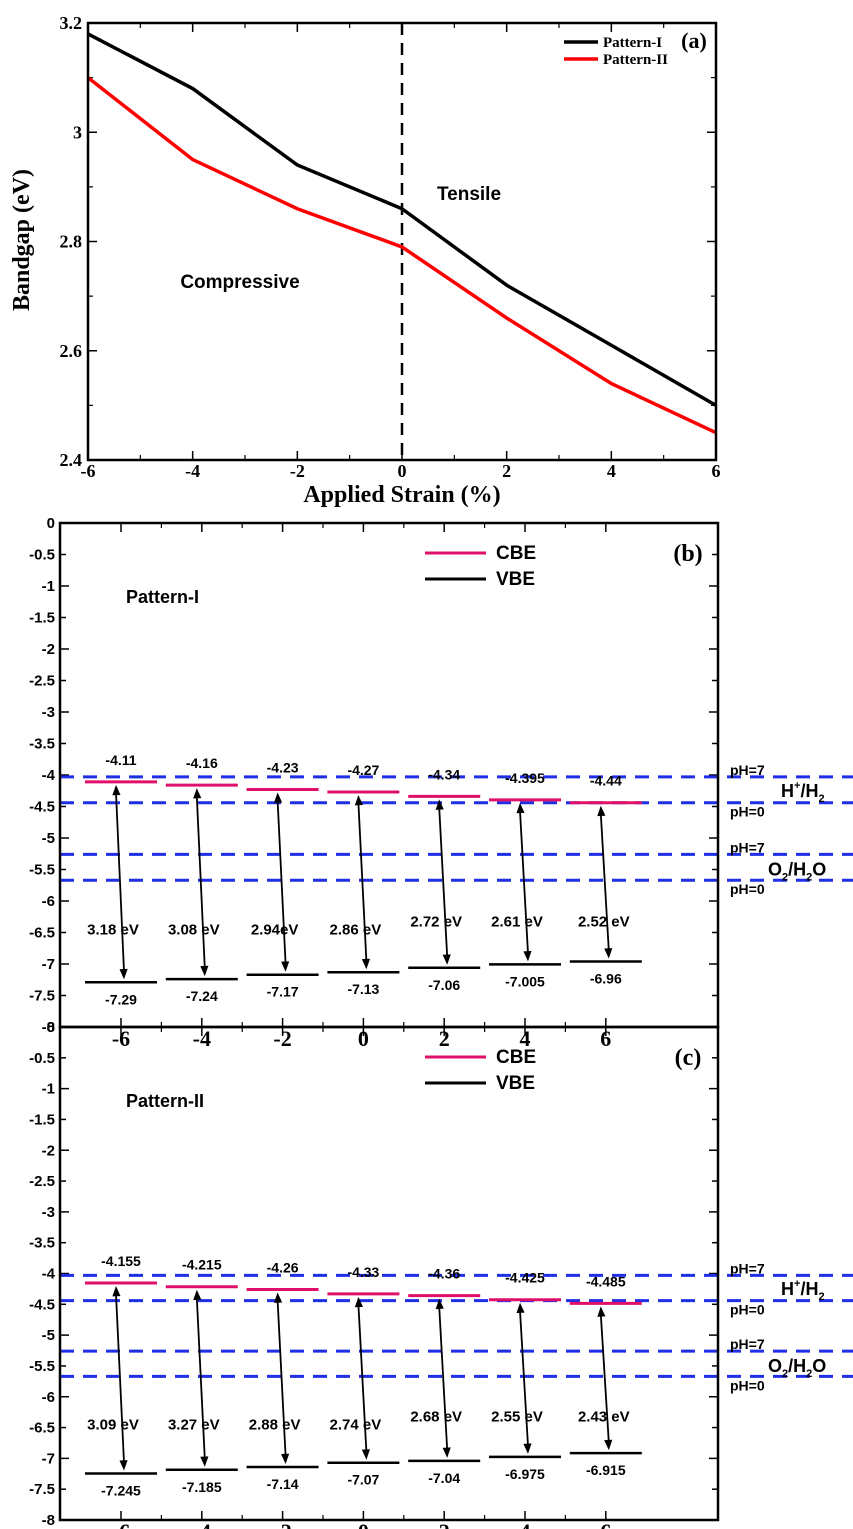 This screenshot has height=1529, width=853. What do you see at coordinates (516, 1057) in the screenshot?
I see `legend-label-c: CBE` at bounding box center [516, 1057].